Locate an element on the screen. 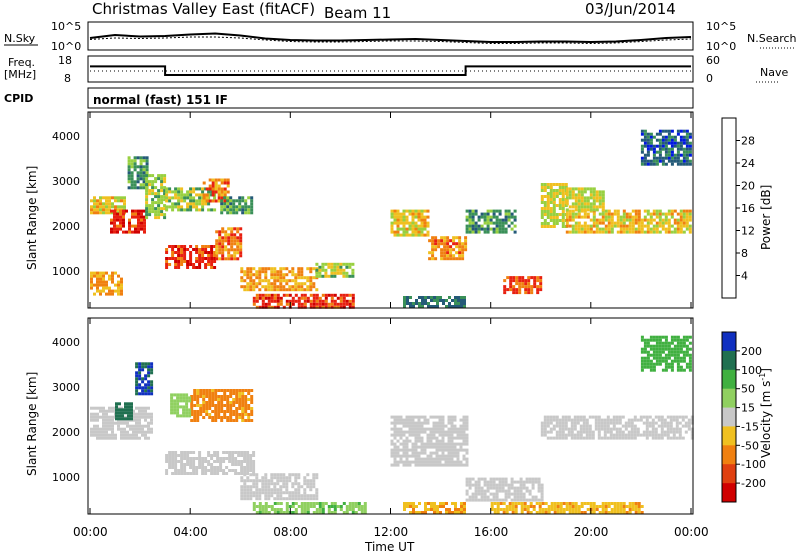 The image size is (800, 554). colorbar-swatch is located at coordinates (729, 493).